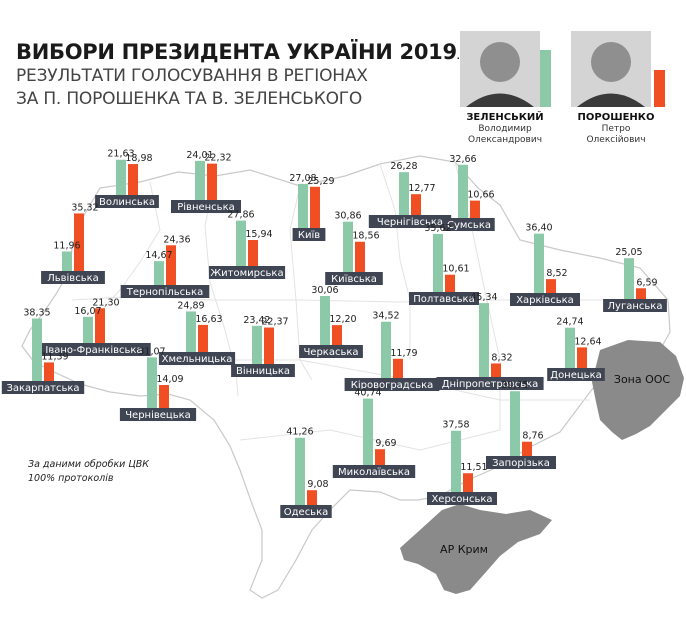  Describe the element at coordinates (469, 225) in the screenshot. I see `region-name-label: Сумська` at that location.